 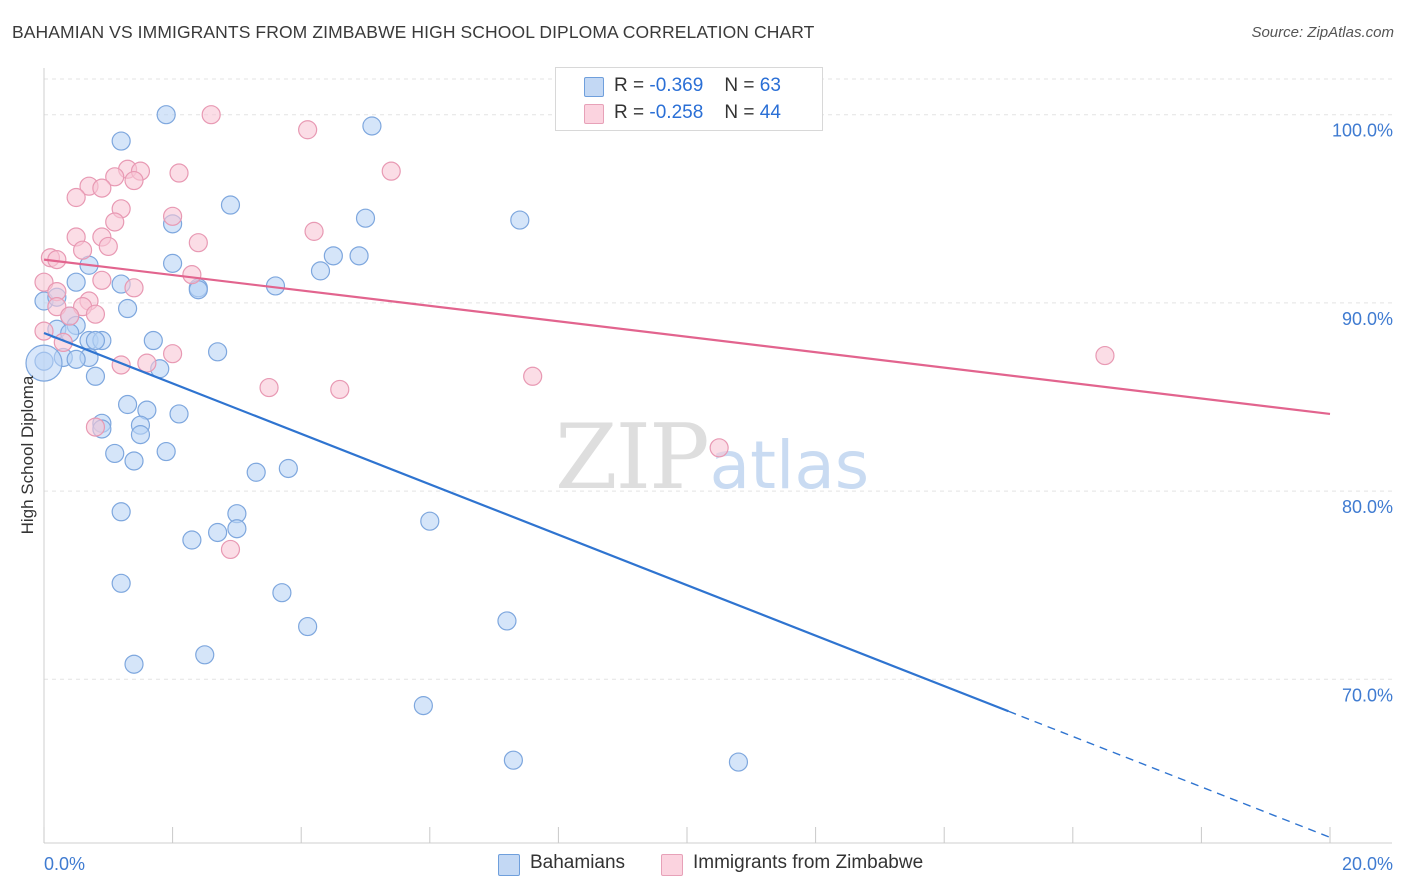 I want to click on legend-swatch-blue, so click(x=594, y=87).